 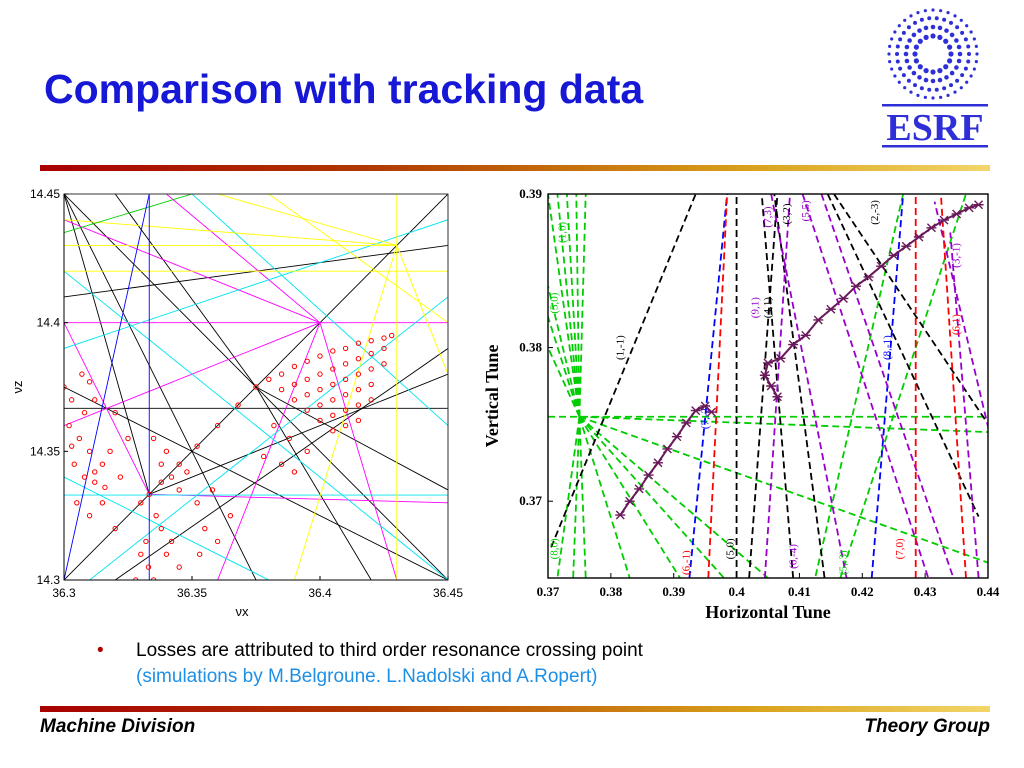 I want to click on resonance-label: (3,2), so click(x=787, y=213).